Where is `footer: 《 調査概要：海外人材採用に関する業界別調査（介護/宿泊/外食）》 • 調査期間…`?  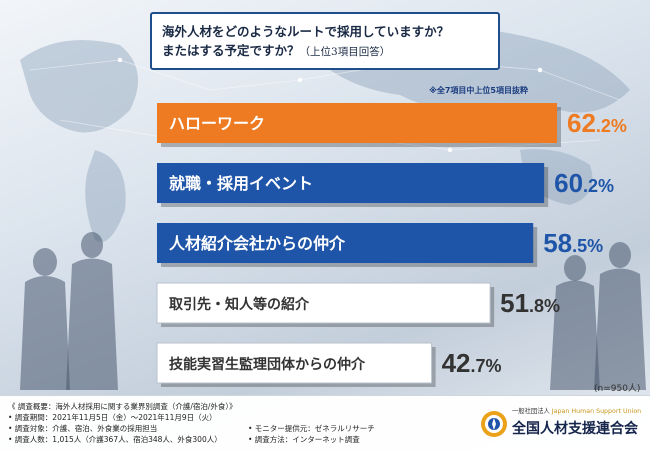
footer: 《 調査概要：海外人材採用に関する業界別調査（介護/宿泊/外食）》 • 調査期間… is located at coordinates (325, 423).